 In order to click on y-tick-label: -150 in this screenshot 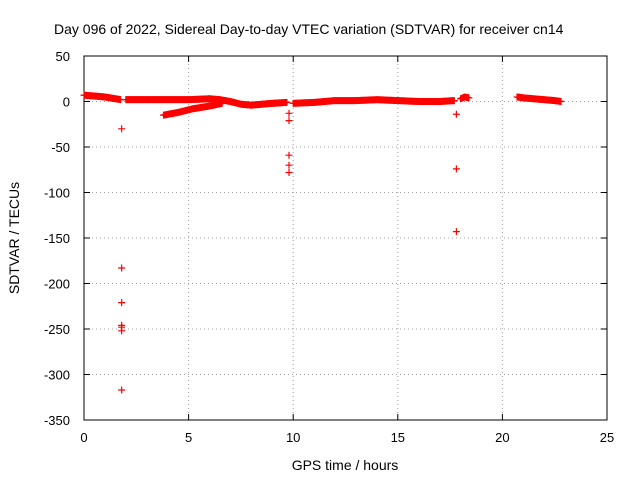, I will do `click(57, 238)`.